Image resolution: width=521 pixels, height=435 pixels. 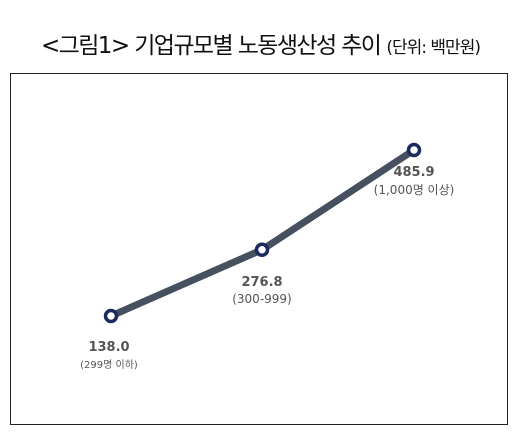 I want to click on category-label-1: (300-999), so click(x=262, y=299).